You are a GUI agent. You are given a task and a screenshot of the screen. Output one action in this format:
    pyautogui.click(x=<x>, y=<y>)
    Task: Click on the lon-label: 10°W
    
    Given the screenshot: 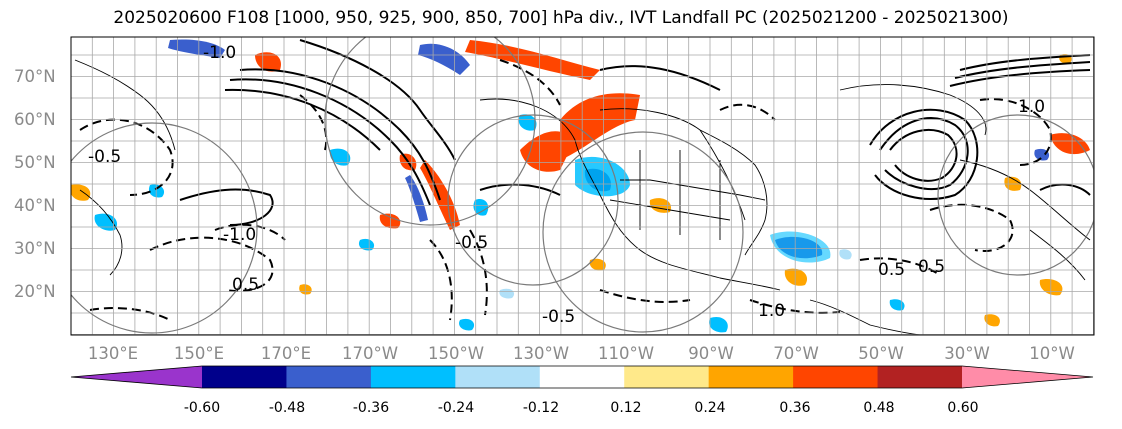 What is the action you would take?
    pyautogui.click(x=1052, y=353)
    